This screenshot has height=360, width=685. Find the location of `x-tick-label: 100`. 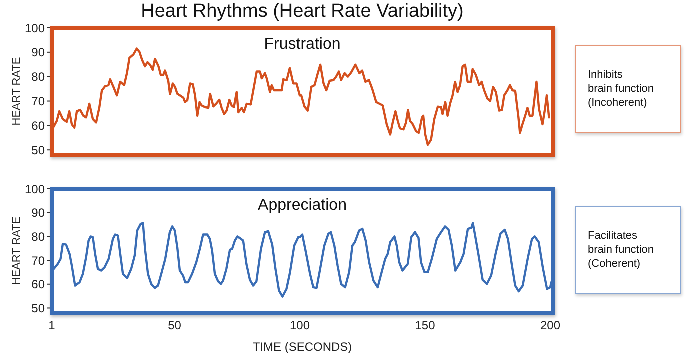

x-tick-label: 100 is located at coordinates (300, 325).